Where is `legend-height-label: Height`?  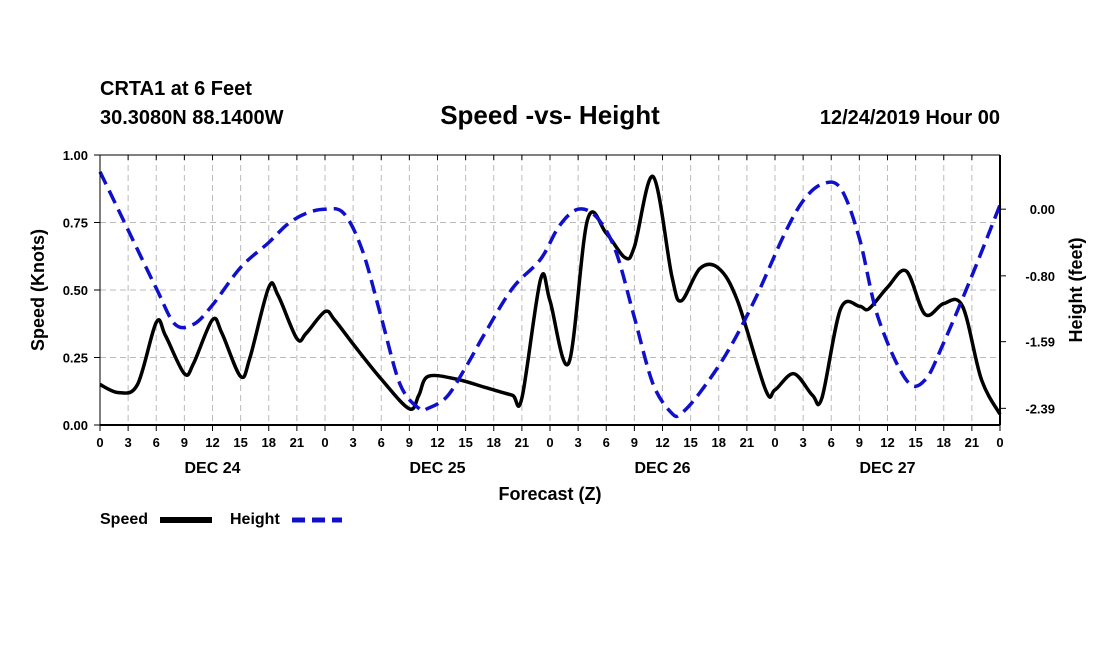 legend-height-label: Height is located at coordinates (255, 519).